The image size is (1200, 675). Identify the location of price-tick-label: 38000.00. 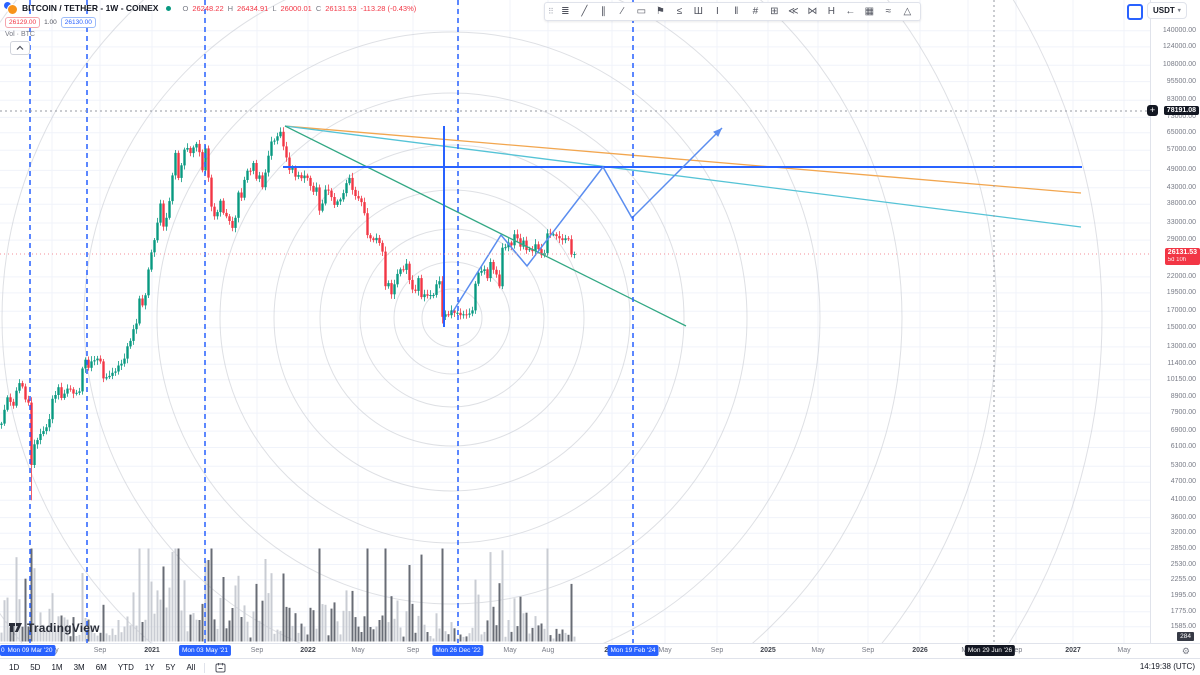
(1181, 203).